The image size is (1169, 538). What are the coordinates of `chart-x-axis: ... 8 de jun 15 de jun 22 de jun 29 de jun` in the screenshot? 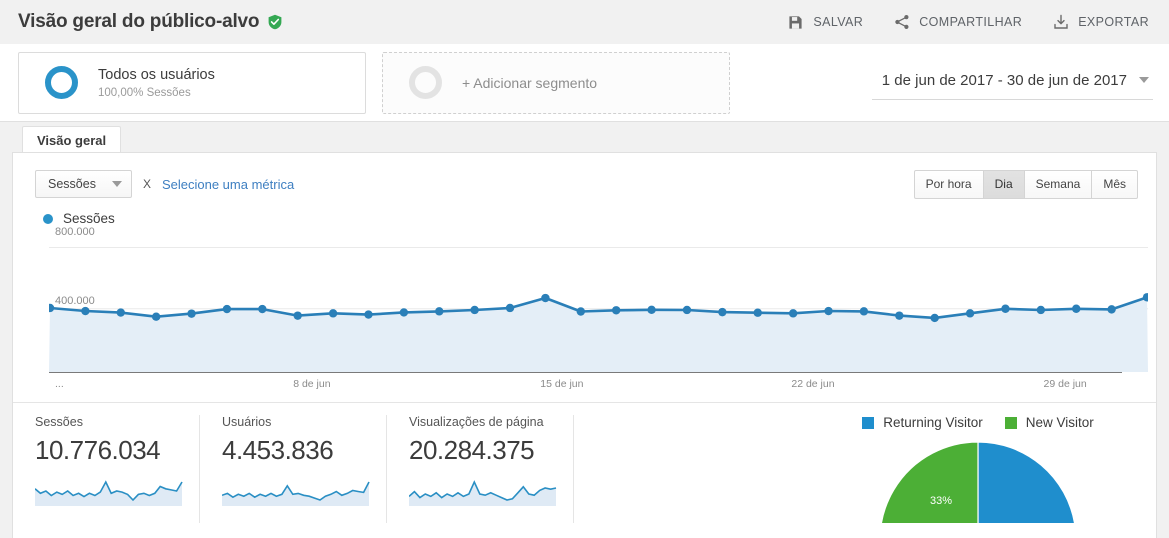 It's located at (585, 383).